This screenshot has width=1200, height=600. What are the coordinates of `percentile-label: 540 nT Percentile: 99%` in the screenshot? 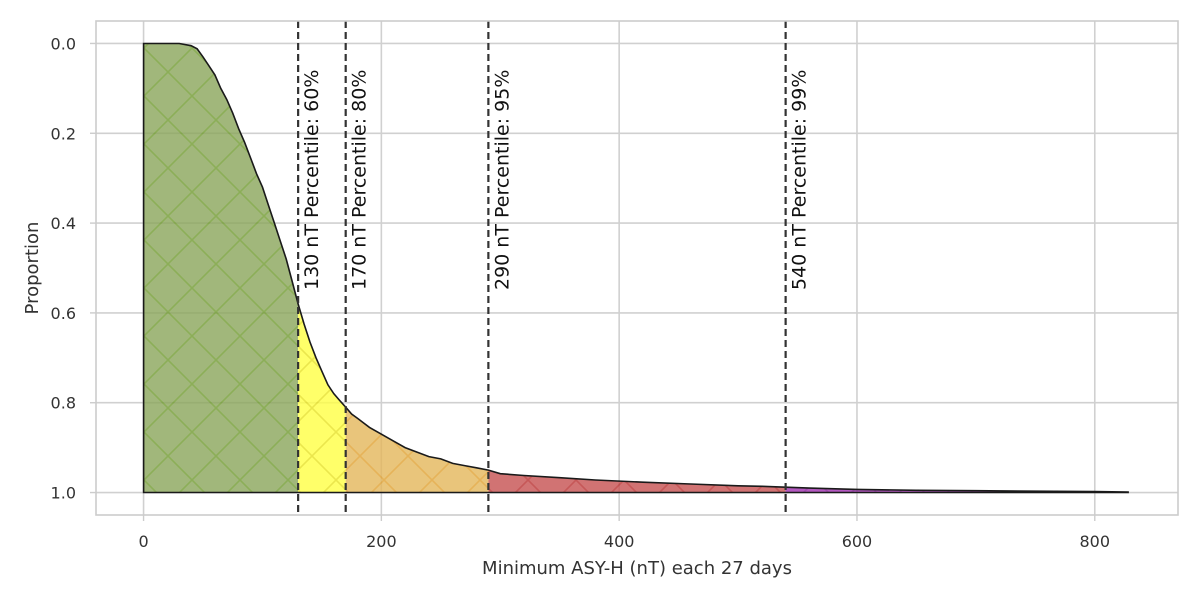 It's located at (800, 180).